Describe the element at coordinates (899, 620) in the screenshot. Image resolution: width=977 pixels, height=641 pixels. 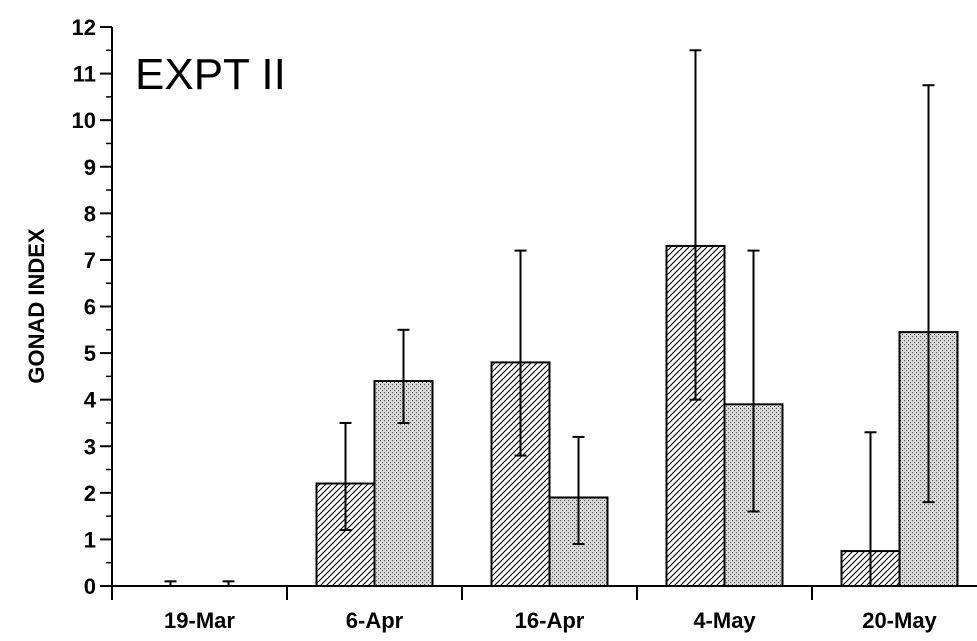
I see `x-category-label: 20-May` at that location.